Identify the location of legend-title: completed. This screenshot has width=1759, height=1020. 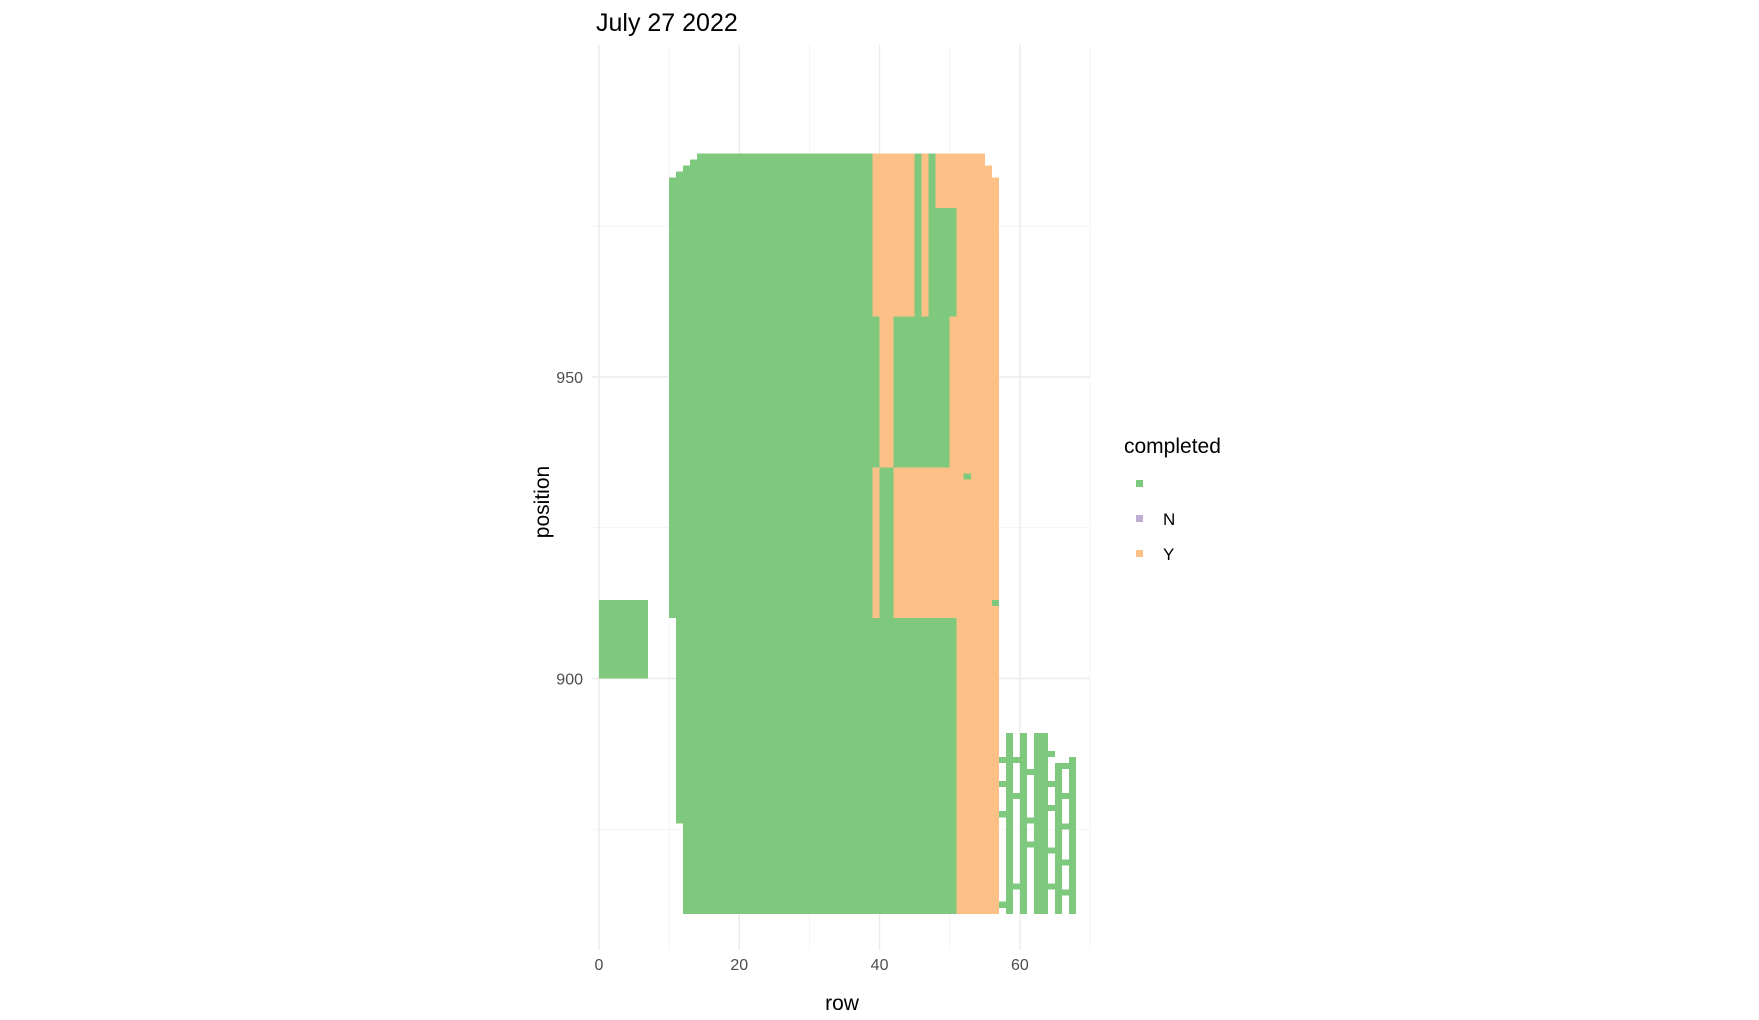
(1172, 446).